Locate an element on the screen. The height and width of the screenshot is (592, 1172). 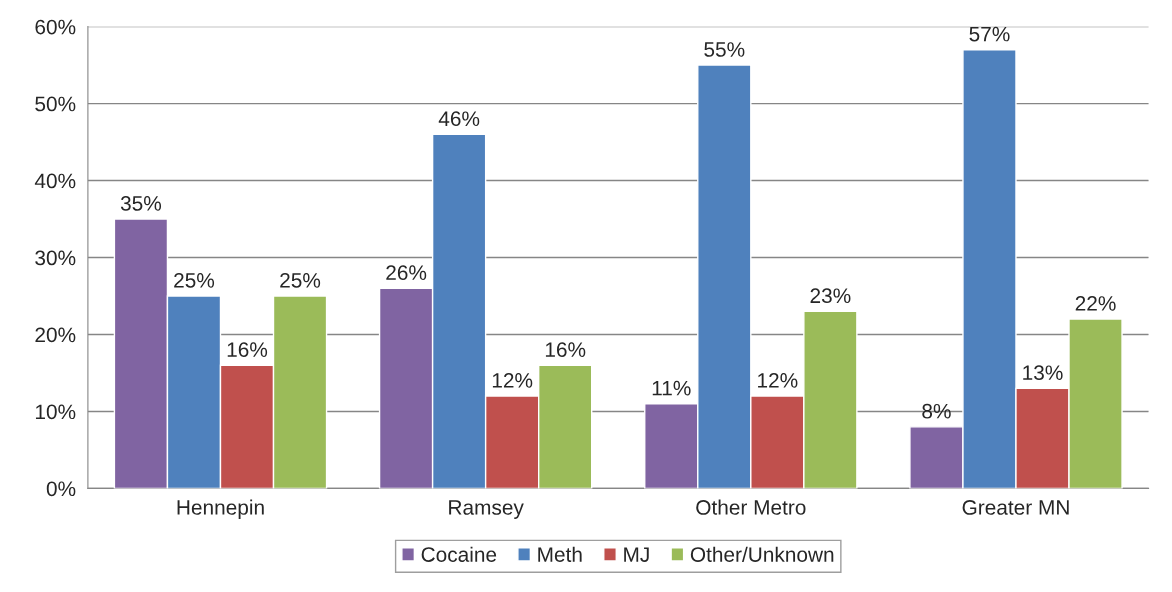
y-tick-label: 60% is located at coordinates (55, 27).